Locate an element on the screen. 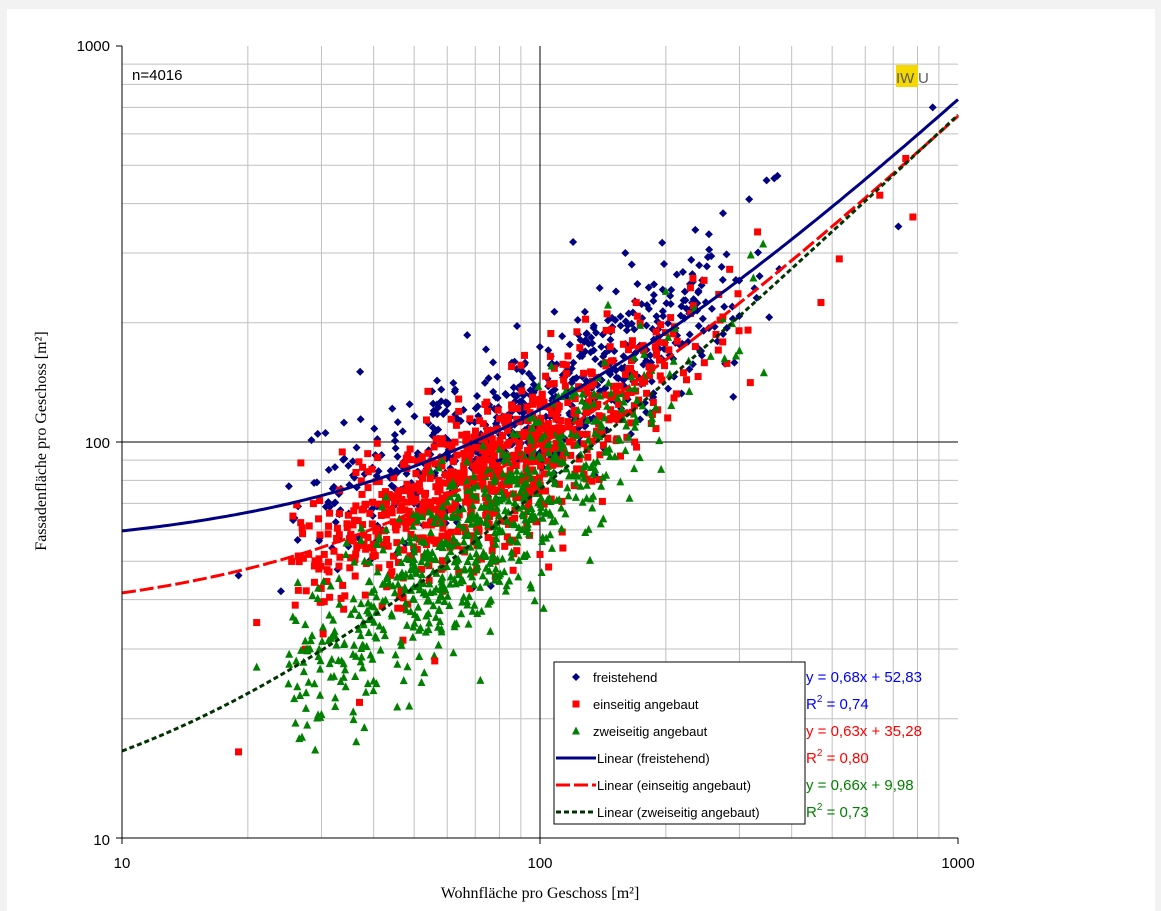 Image resolution: width=1161 pixels, height=911 pixels. r2-1: R2 = 0,80 is located at coordinates (837, 757).